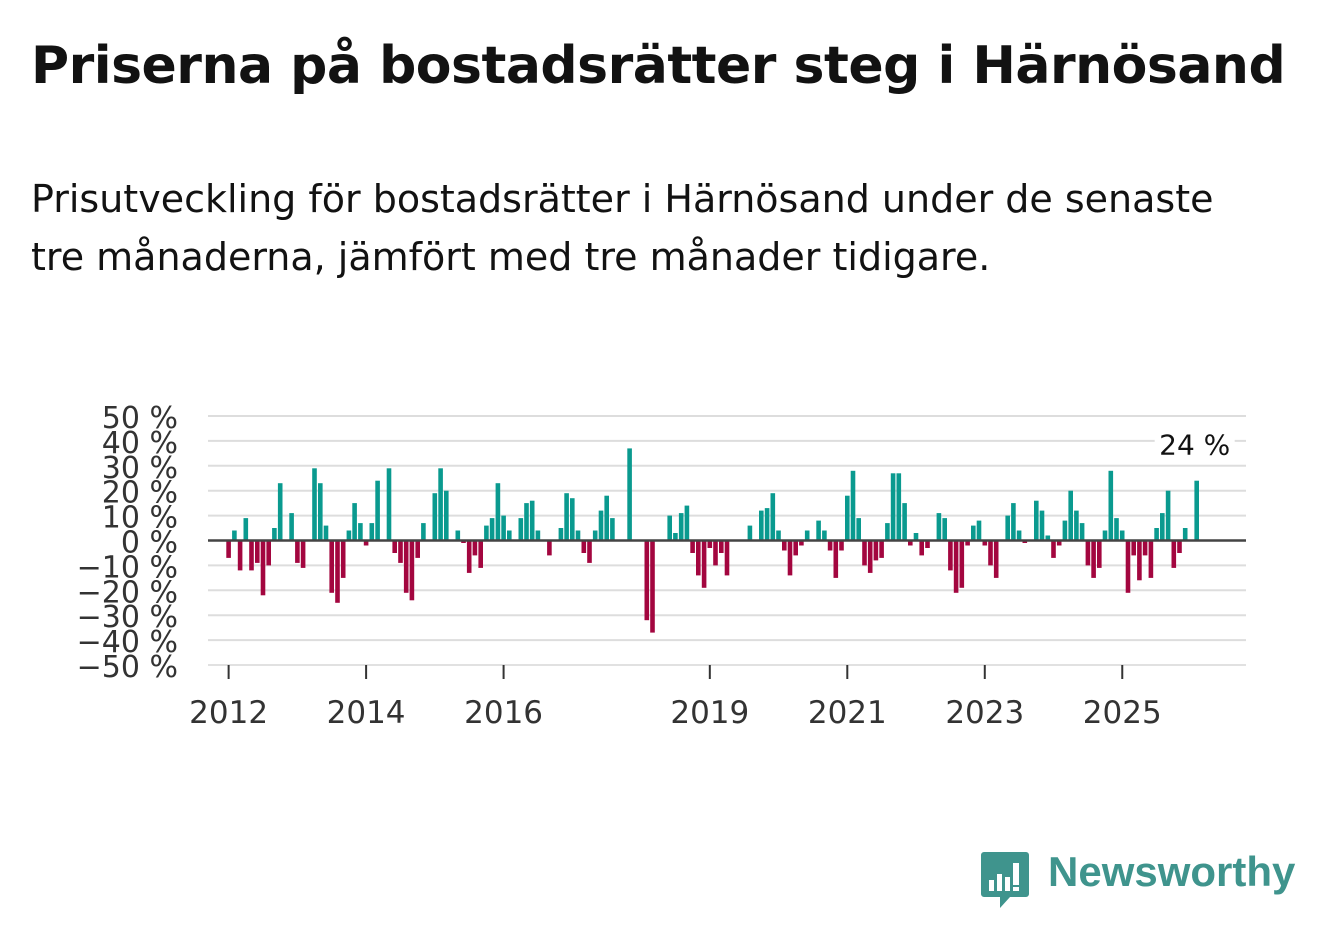 This screenshot has width=1322, height=939. I want to click on y-tick-label: 0 %, so click(149, 543).